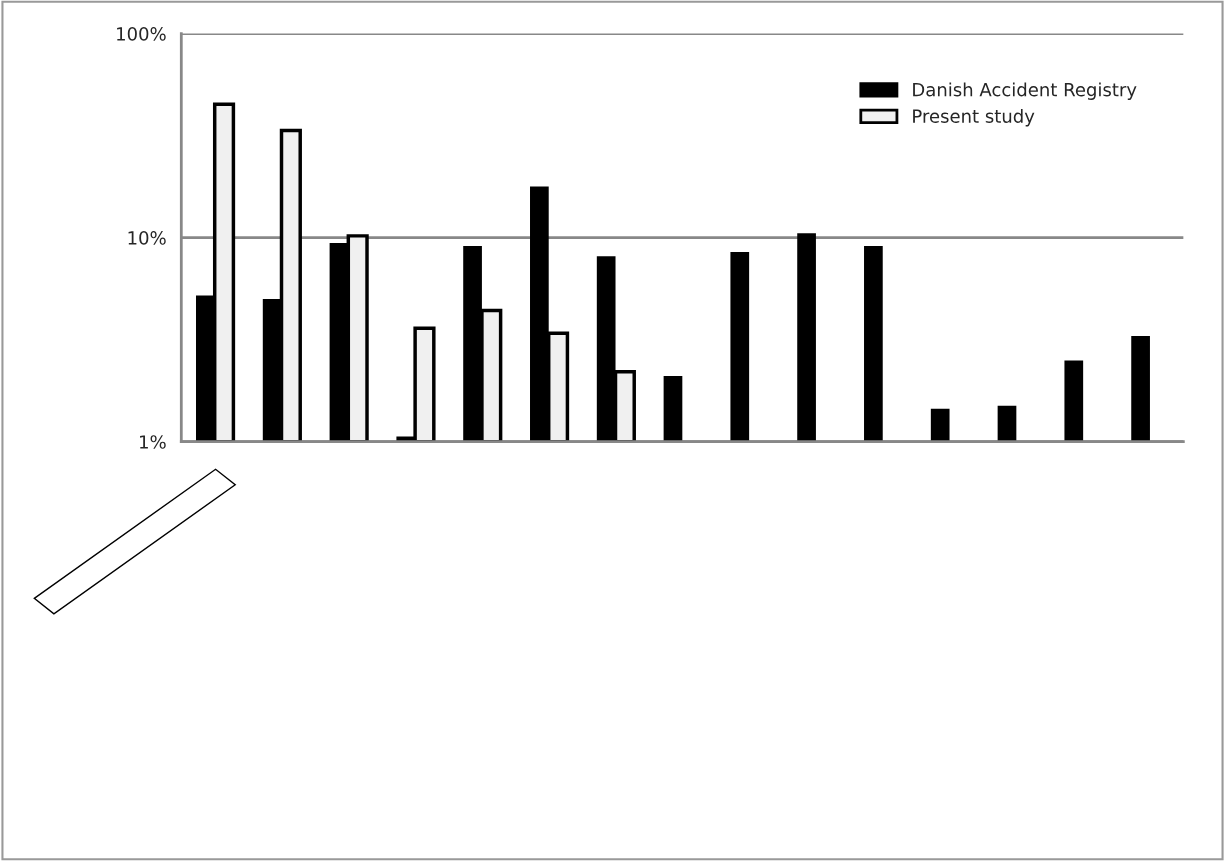 The width and height of the screenshot is (1225, 861). What do you see at coordinates (1025, 91) in the screenshot?
I see `legend-label: Danish Accident Registry` at bounding box center [1025, 91].